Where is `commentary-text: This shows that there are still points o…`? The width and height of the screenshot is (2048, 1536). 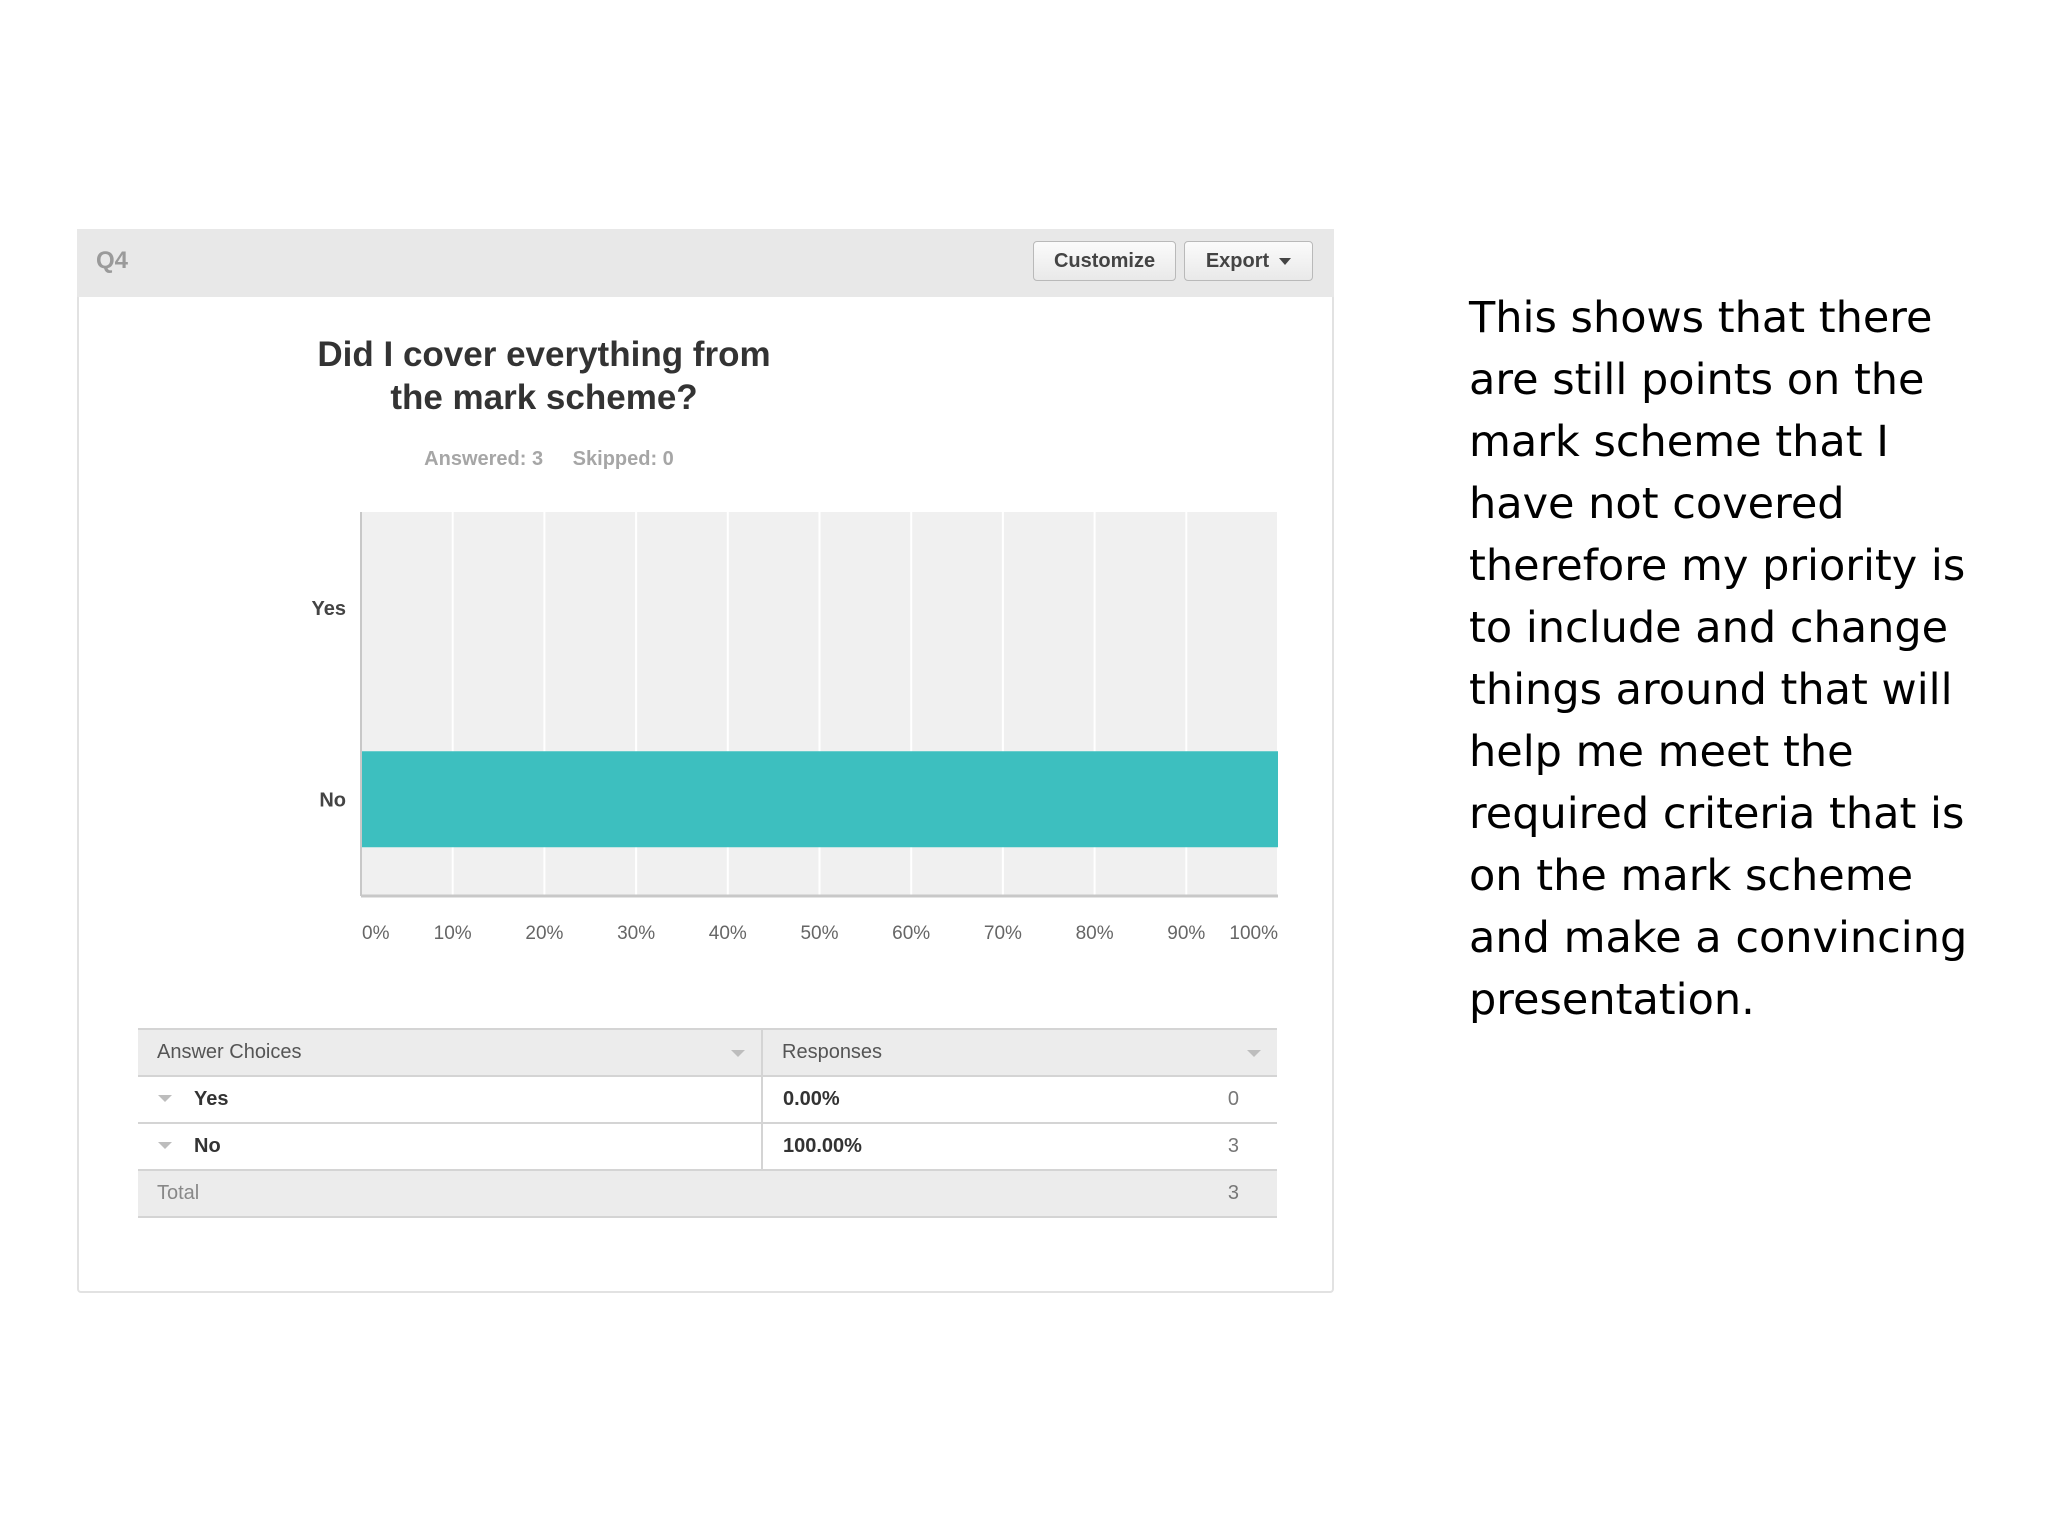 commentary-text: This shows that there are still points o… is located at coordinates (1718, 659).